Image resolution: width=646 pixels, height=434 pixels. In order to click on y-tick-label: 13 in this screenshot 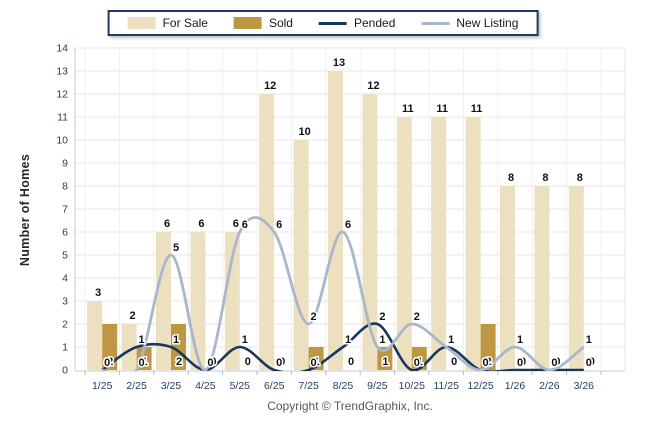, I will do `click(62, 72)`.